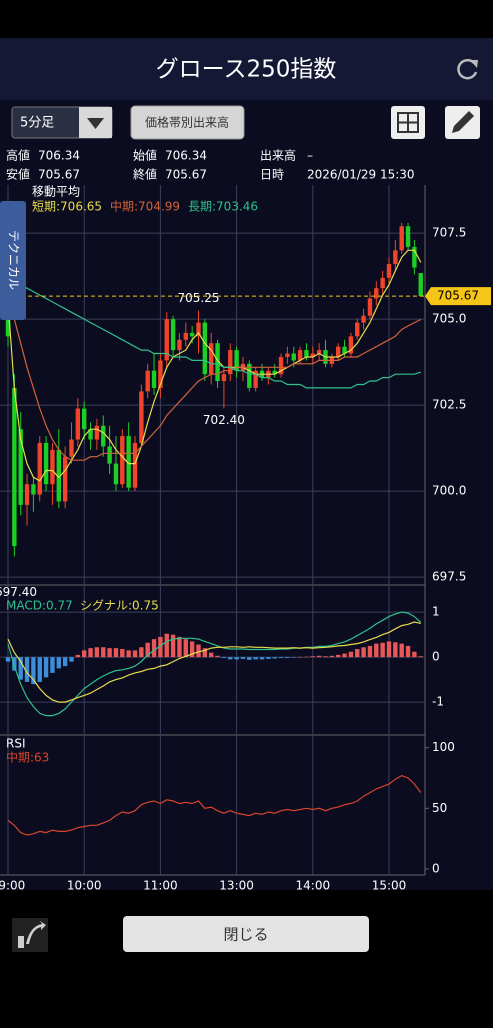 The image size is (493, 1028). What do you see at coordinates (186, 156) in the screenshot?
I see `info-value: 706.34` at bounding box center [186, 156].